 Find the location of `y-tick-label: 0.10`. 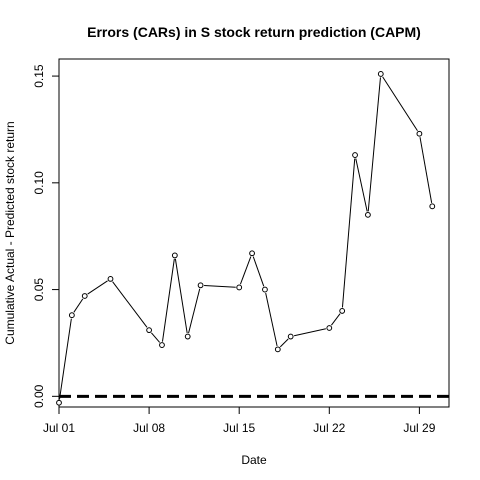

y-tick-label: 0.10 is located at coordinates (39, 183).